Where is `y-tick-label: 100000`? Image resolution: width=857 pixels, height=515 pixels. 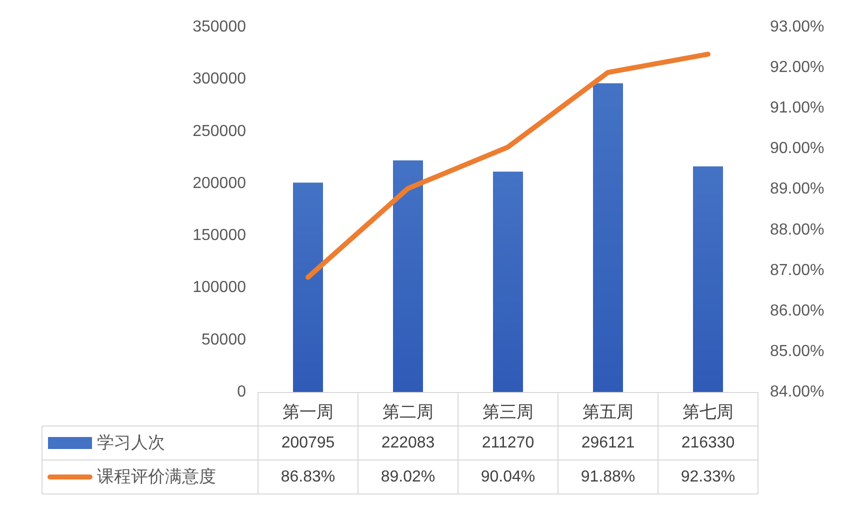
y-tick-label: 100000 is located at coordinates (219, 287).